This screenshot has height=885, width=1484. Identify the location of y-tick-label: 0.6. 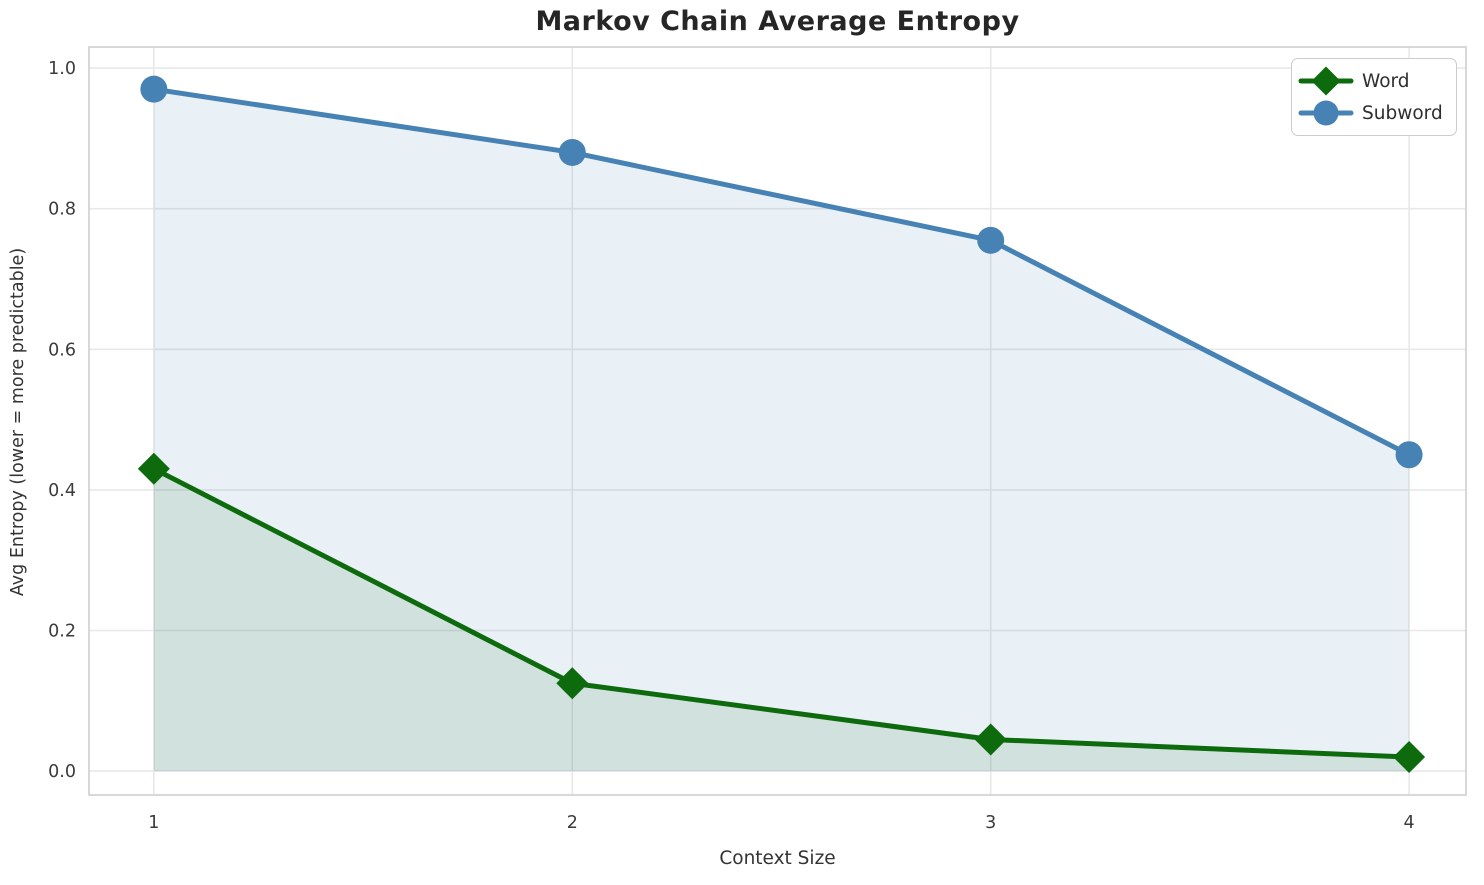
(62, 350).